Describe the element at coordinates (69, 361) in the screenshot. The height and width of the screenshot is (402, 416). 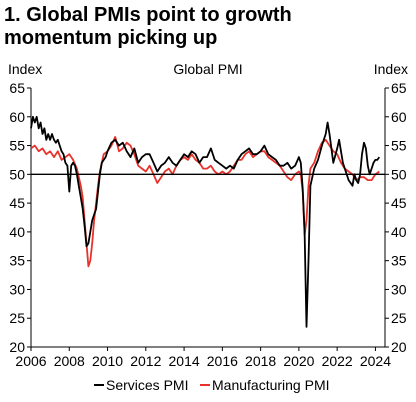
I see `x-tick-label: 2008` at that location.